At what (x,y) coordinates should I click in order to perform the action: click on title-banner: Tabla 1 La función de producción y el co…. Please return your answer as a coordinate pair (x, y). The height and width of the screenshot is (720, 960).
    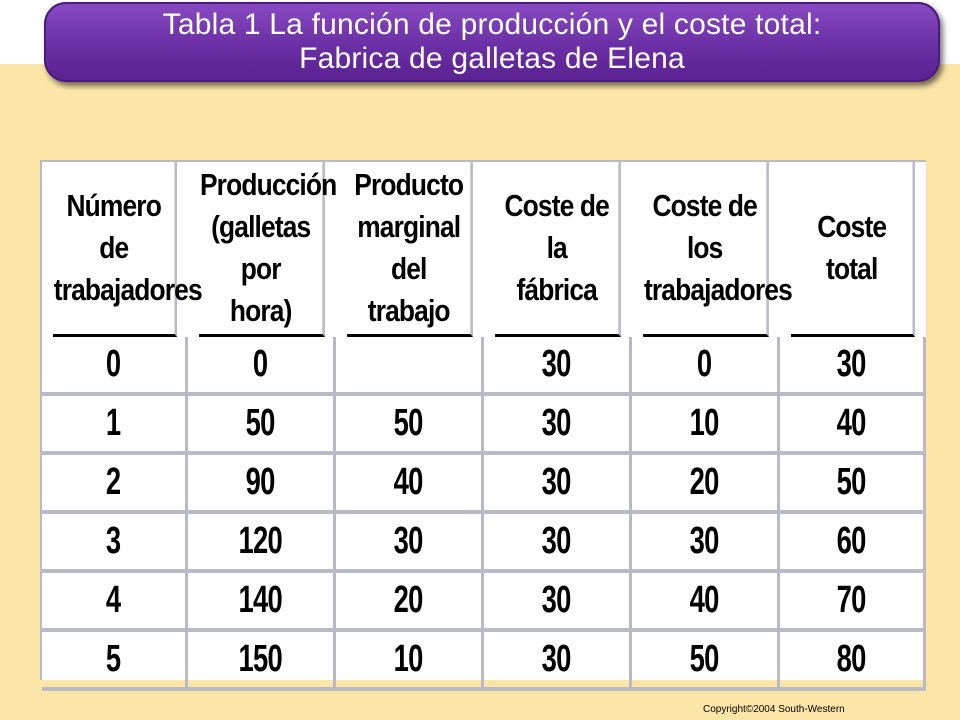
    Looking at the image, I should click on (492, 42).